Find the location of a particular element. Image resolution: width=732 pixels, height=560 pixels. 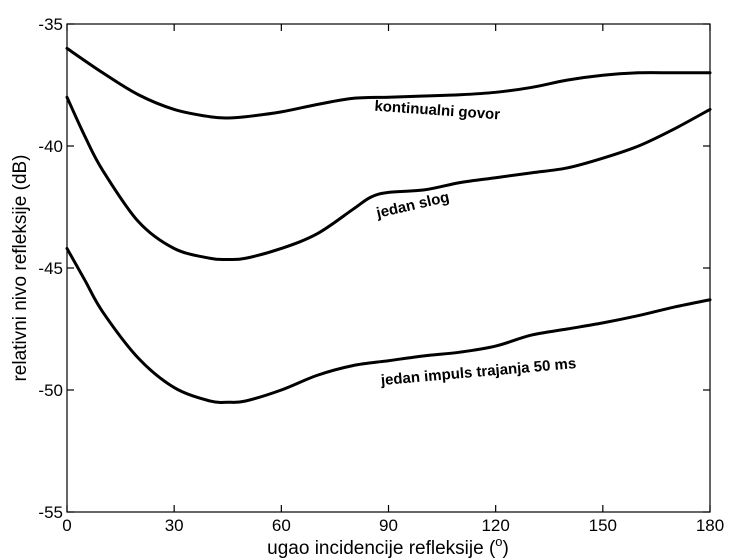

x-tick-labels: 0 30 60 90 120 150 180 is located at coordinates (393, 525).